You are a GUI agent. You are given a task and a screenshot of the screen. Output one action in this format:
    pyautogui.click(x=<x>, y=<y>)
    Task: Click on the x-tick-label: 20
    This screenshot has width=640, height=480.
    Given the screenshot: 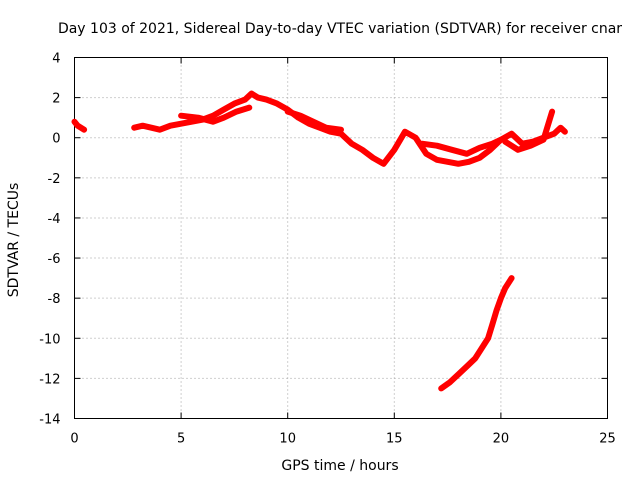 What is the action you would take?
    pyautogui.click(x=501, y=439)
    